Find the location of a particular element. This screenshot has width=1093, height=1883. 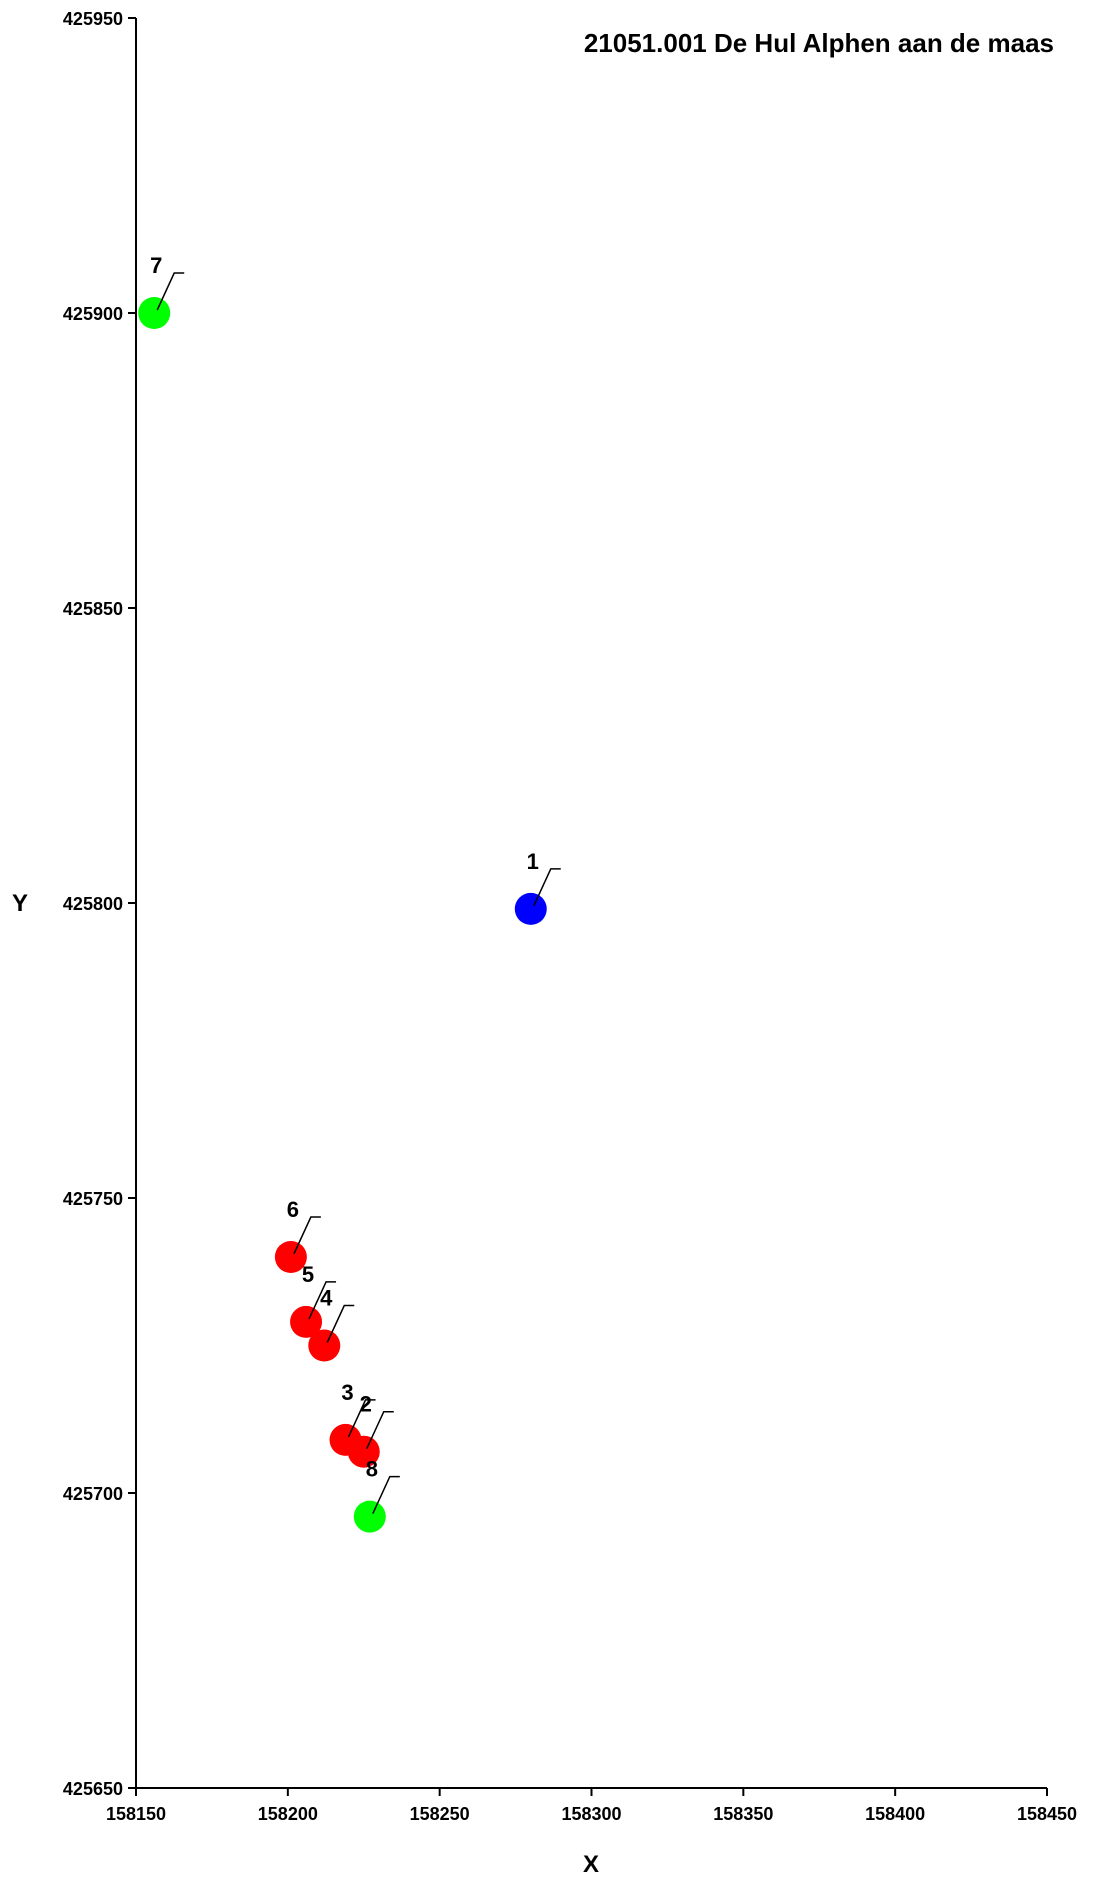

data-point-1: 1 is located at coordinates (537, 887).